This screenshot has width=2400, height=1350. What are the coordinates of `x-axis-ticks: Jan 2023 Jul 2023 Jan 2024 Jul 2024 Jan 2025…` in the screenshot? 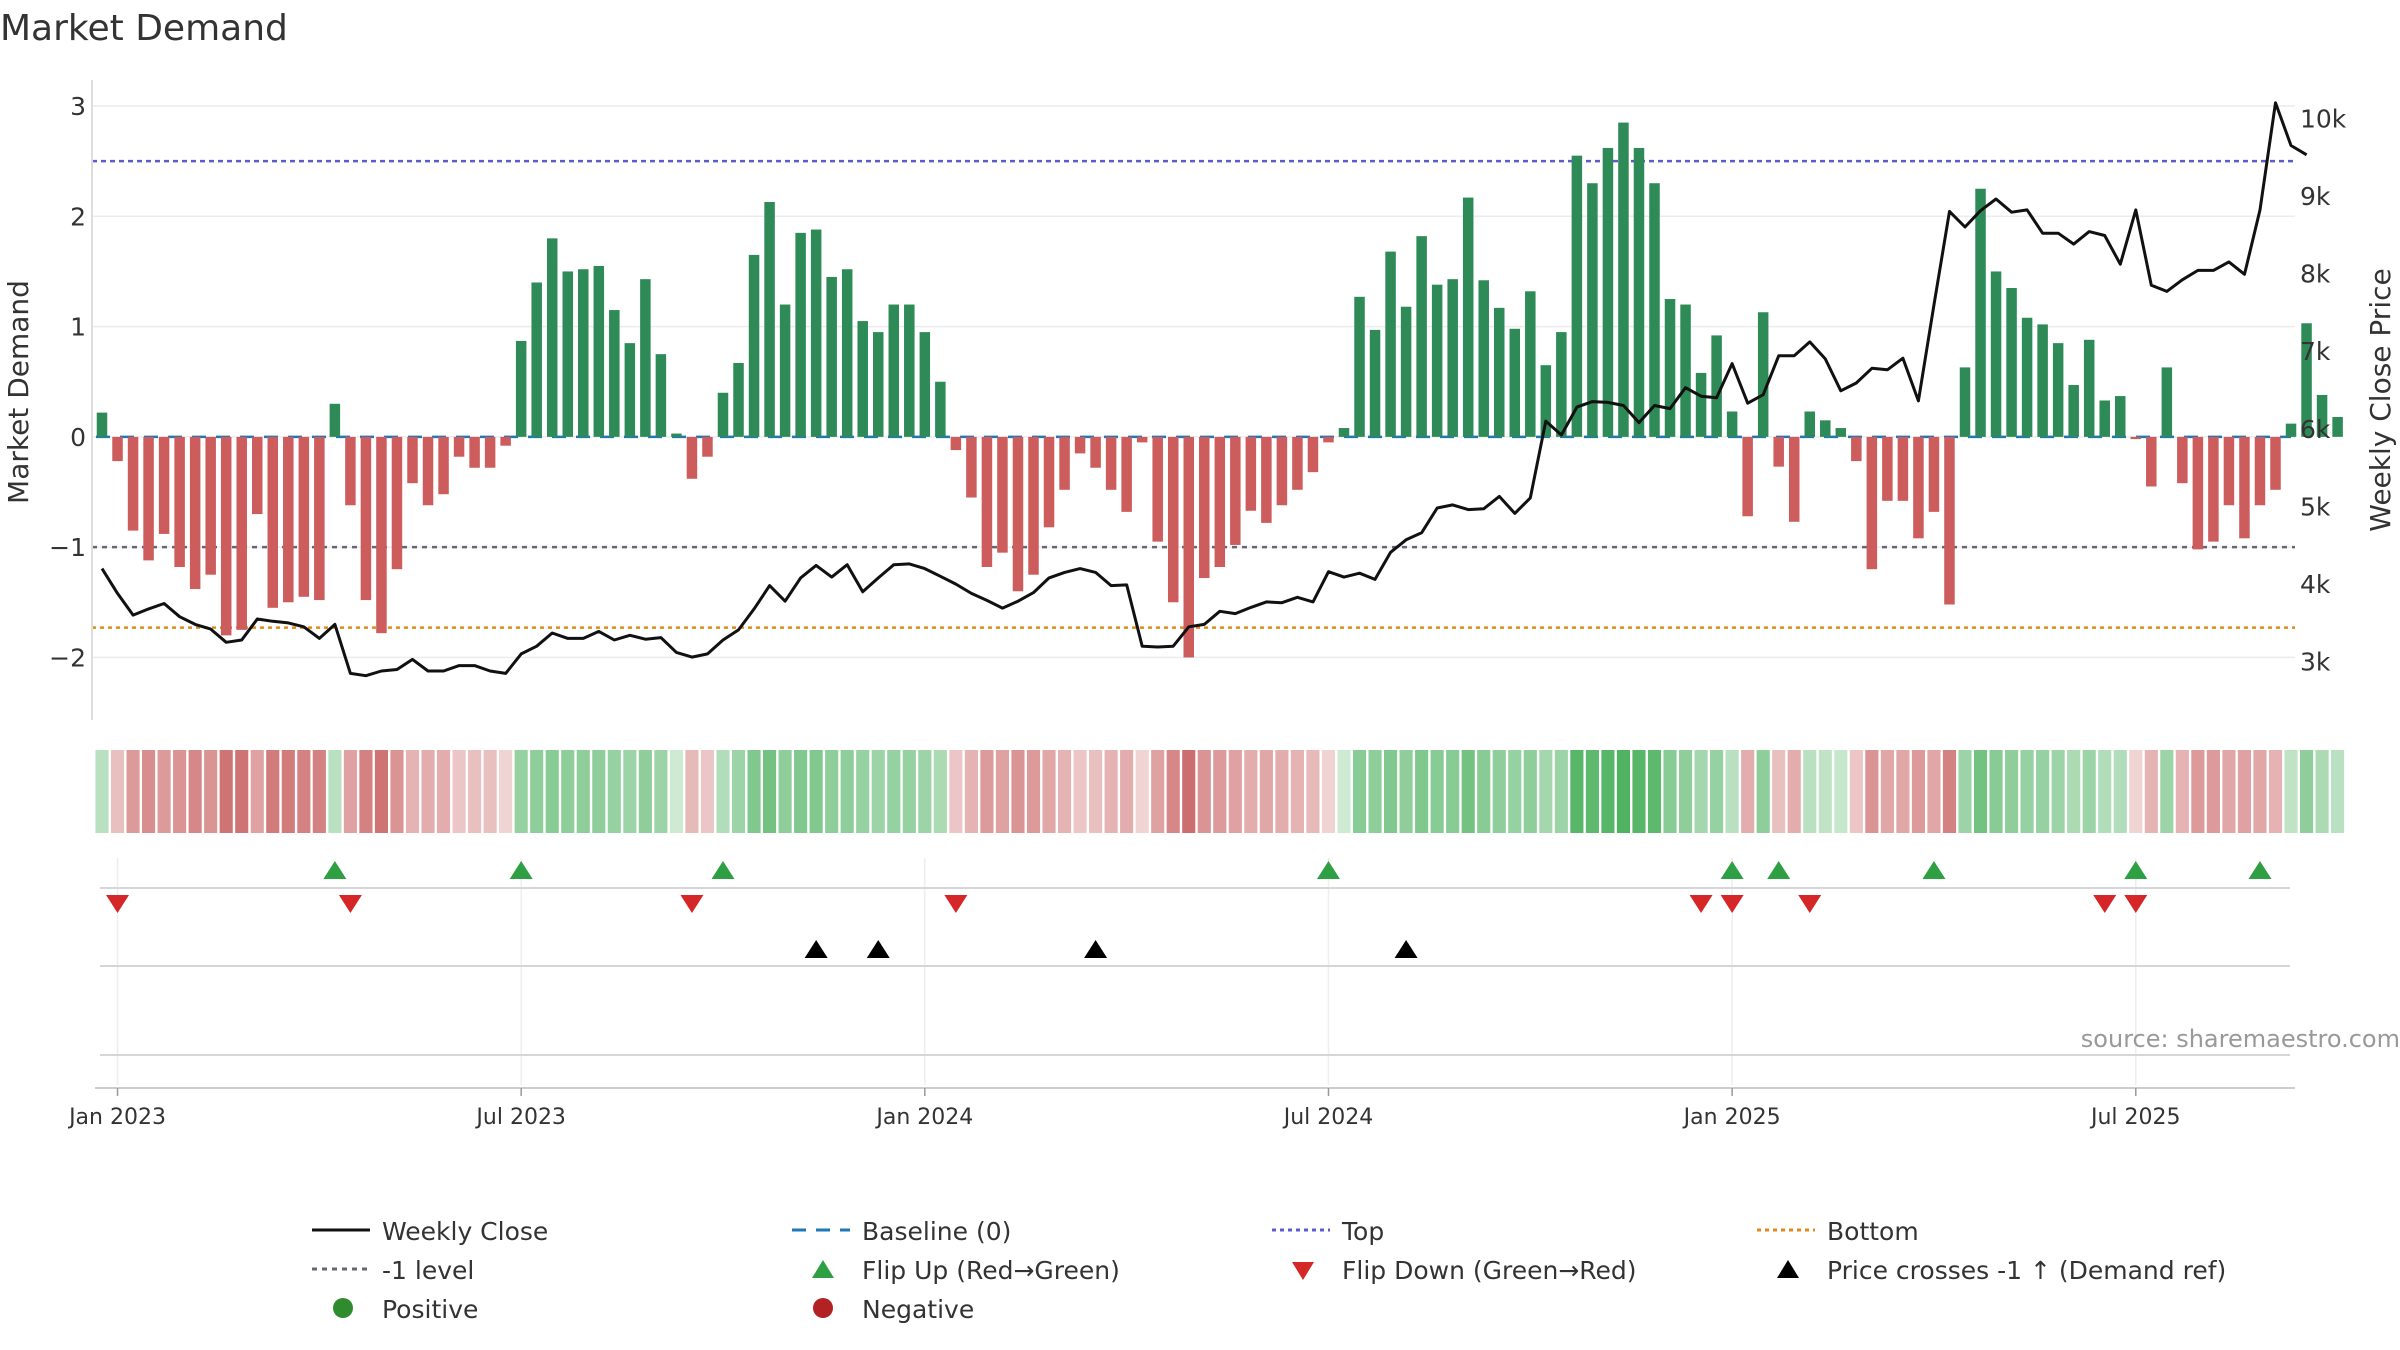 It's located at (1124, 1109).